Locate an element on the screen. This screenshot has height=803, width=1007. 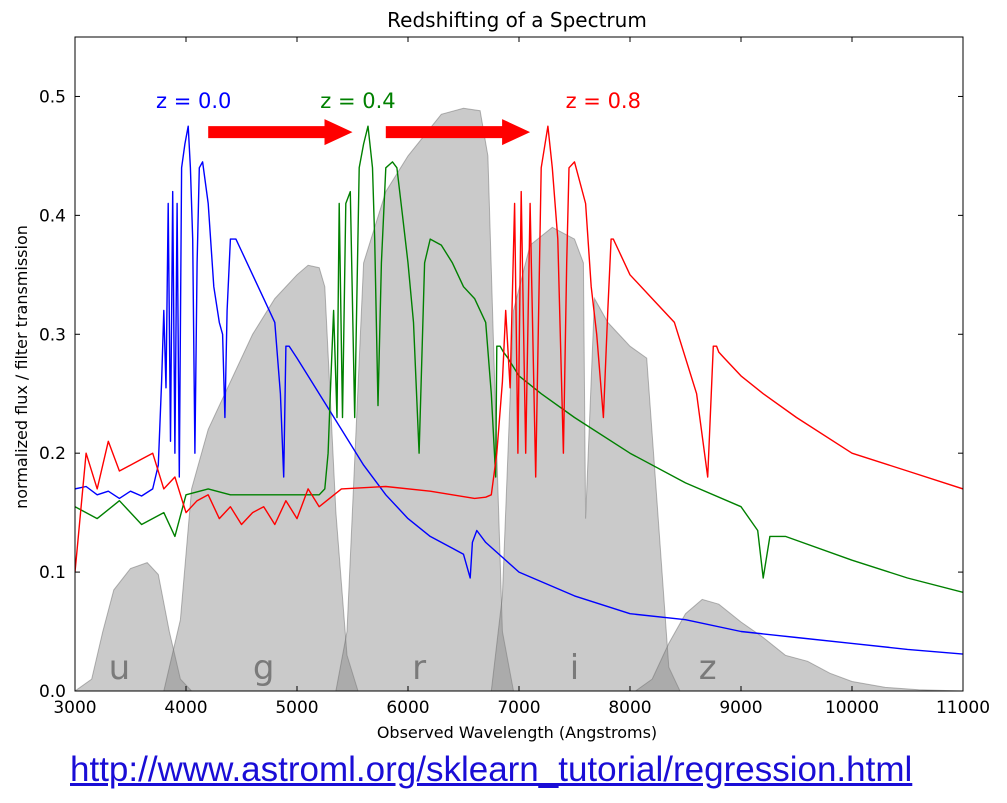
filter-r-curve is located at coordinates (425, 399).